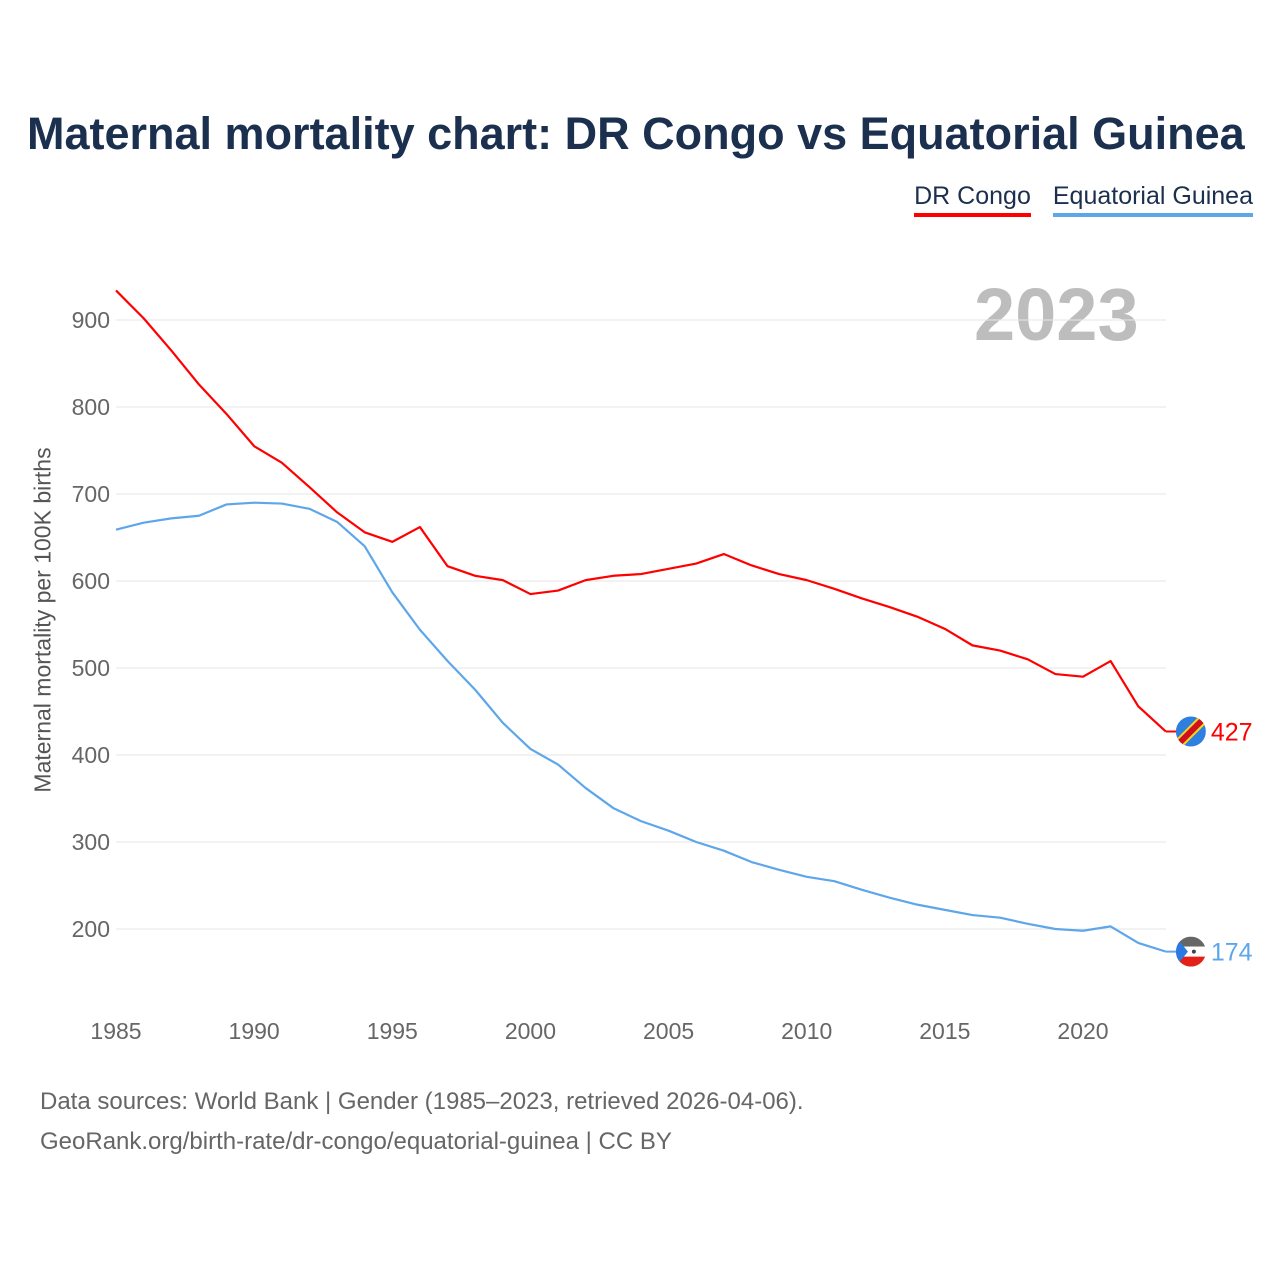  I want to click on x-tick-label: 2015, so click(944, 1031).